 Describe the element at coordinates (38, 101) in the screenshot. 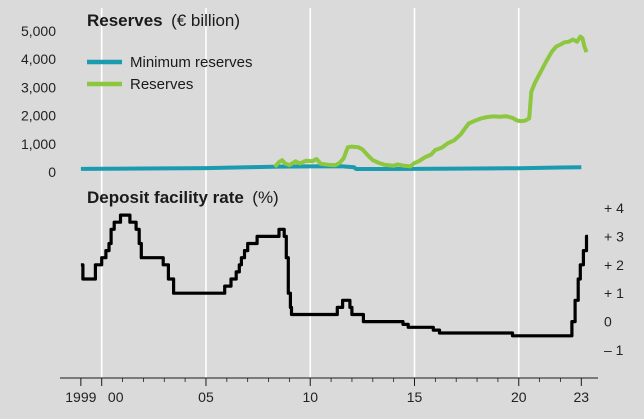

I see `reserves-y-axis: 5,000 4,000 3,000 2,000 1,000 0` at that location.